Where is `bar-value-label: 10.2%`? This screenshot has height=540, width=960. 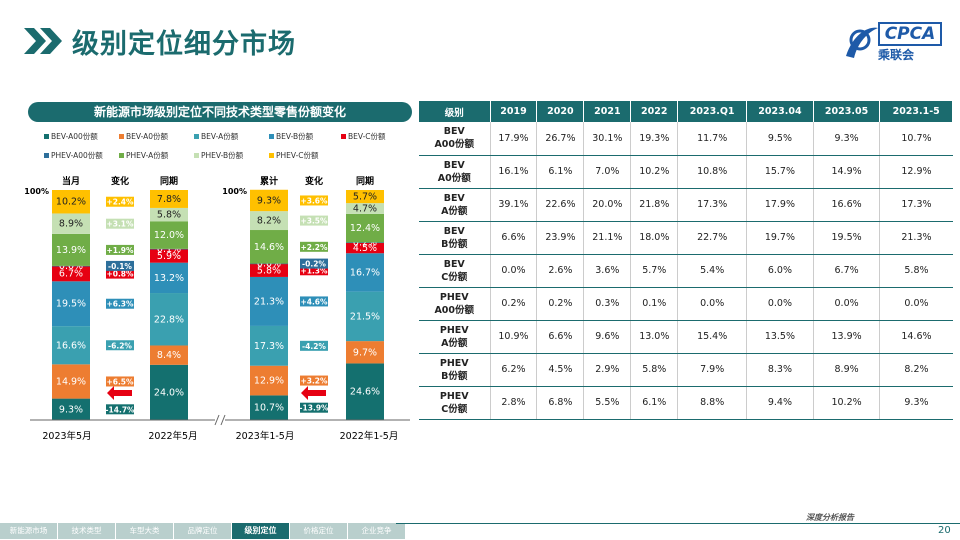
bar-value-label: 10.2% is located at coordinates (71, 202).